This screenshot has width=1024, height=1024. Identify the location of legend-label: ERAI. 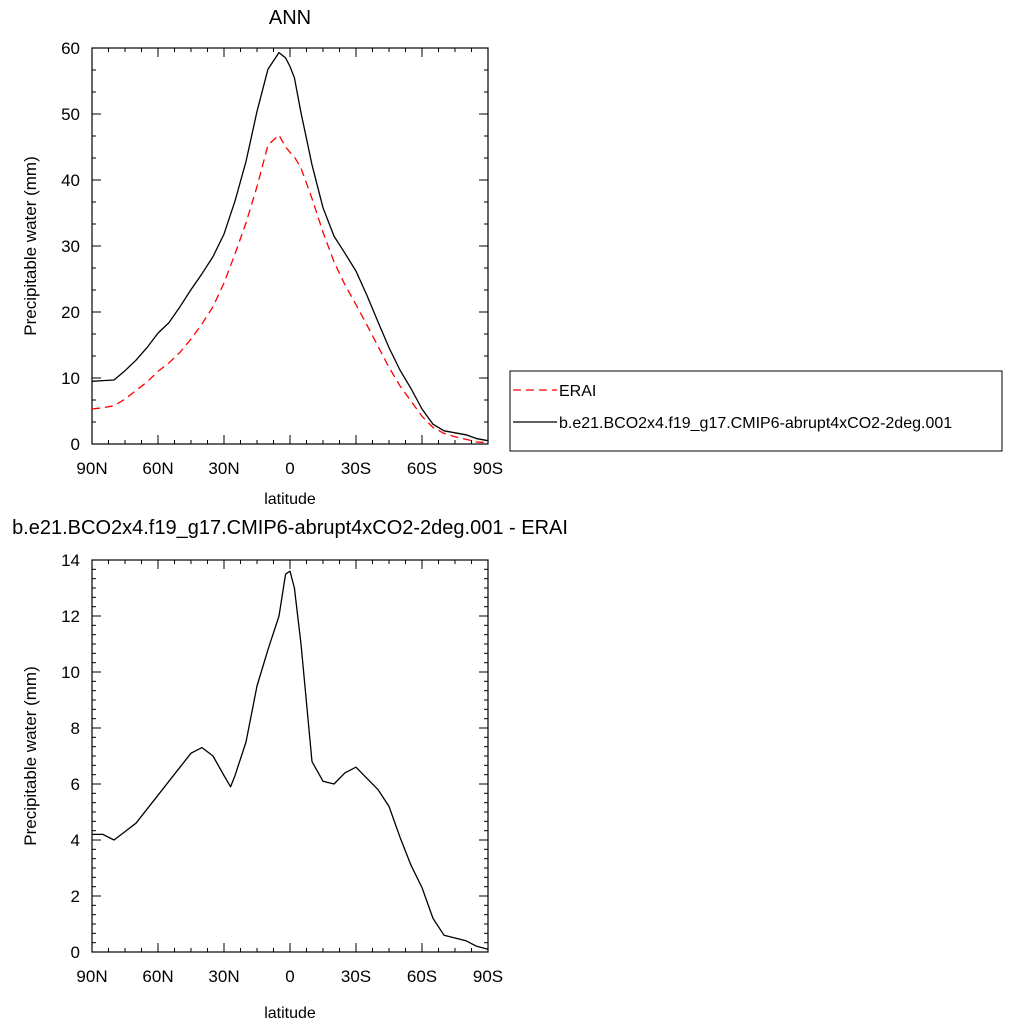
(577, 391).